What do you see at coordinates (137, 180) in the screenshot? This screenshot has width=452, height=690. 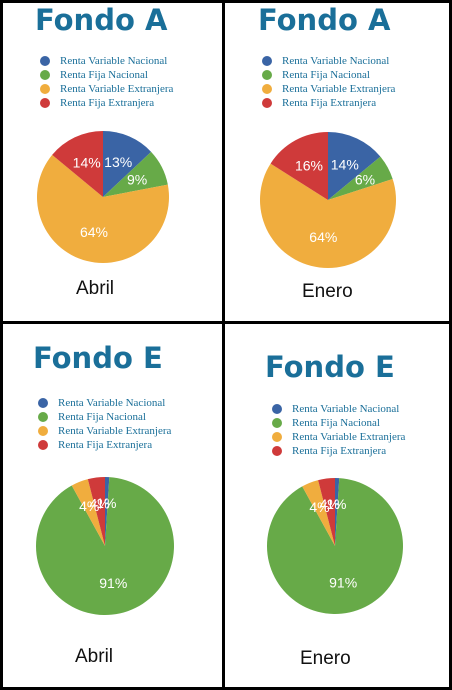 I see `pie-data-label: 9%` at bounding box center [137, 180].